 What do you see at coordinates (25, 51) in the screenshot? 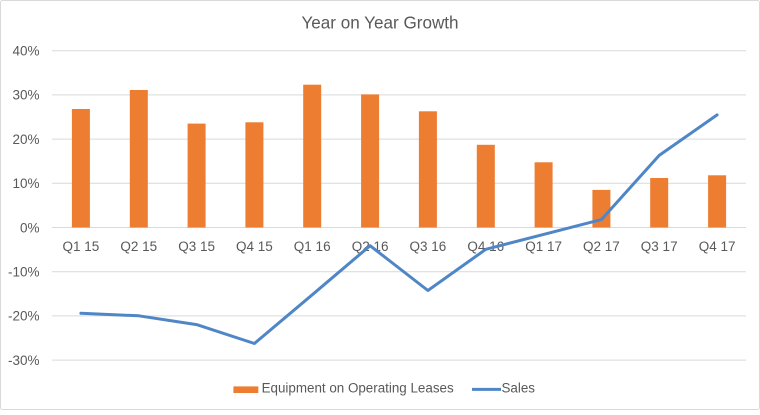
I see `svg-text: 40%` at bounding box center [25, 51].